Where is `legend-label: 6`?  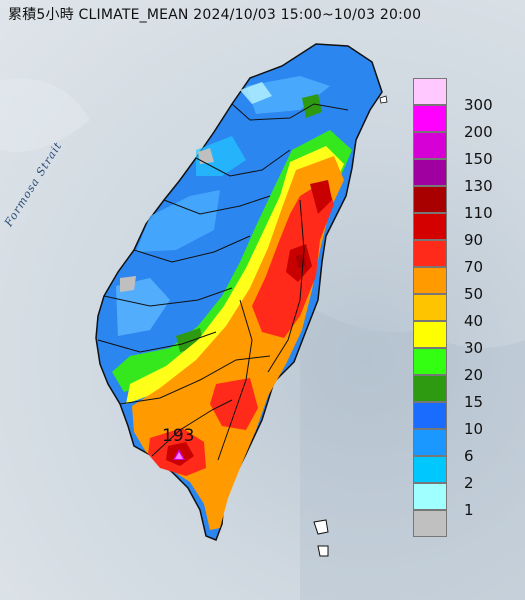
legend-label: 6 is located at coordinates (469, 456).